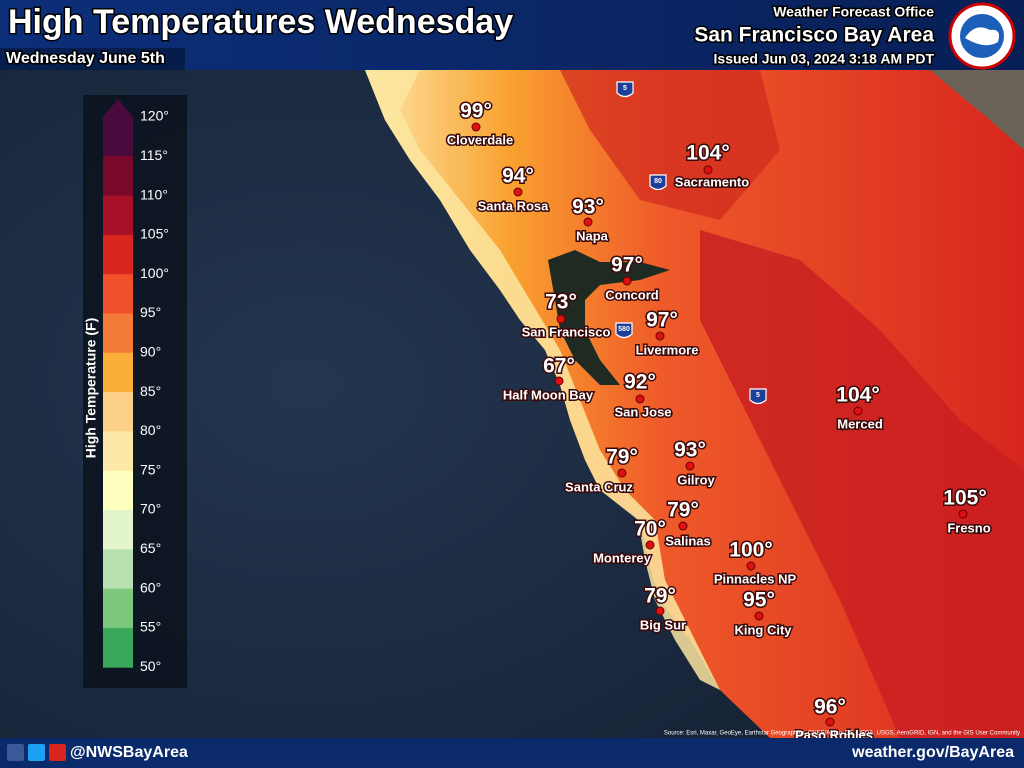  What do you see at coordinates (712, 181) in the screenshot?
I see `city-name: Sacramento` at bounding box center [712, 181].